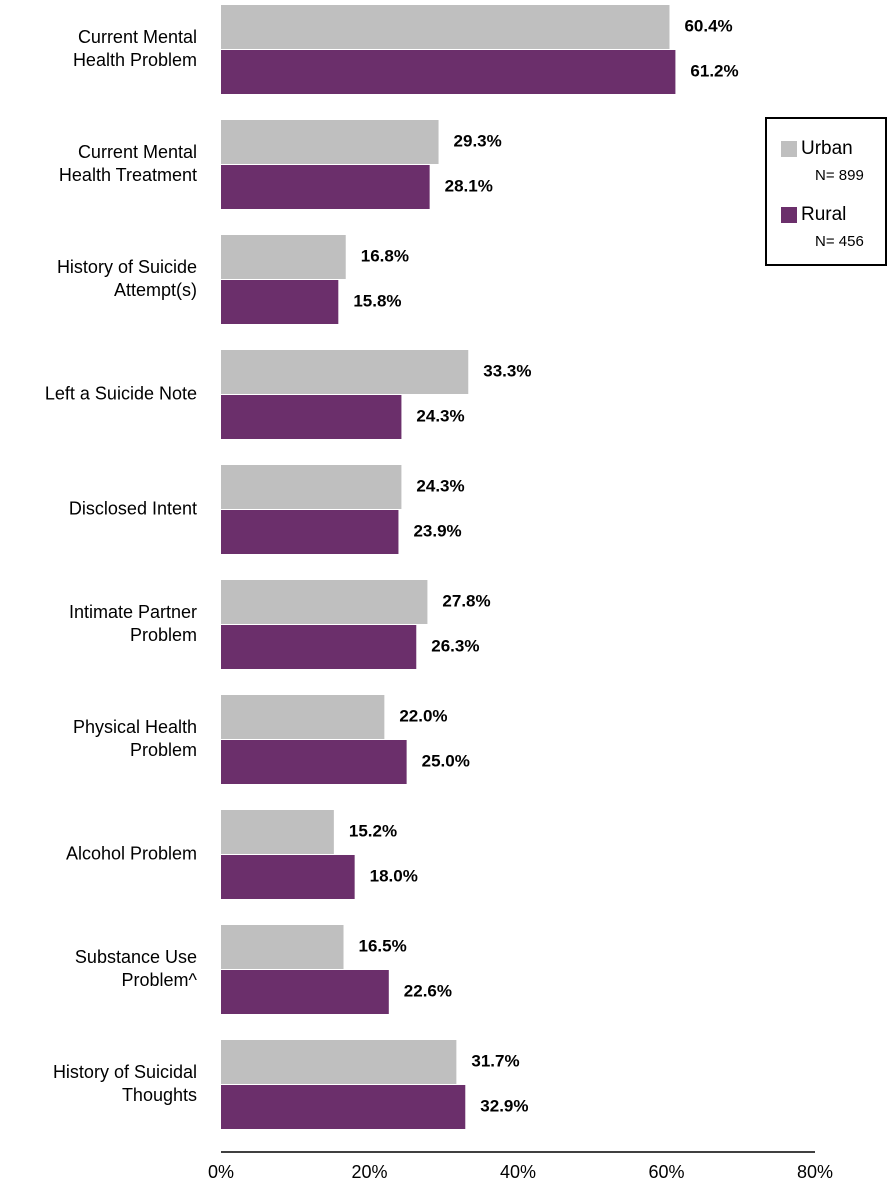 This screenshot has width=888, height=1184. I want to click on x-tick-label: 20%, so click(369, 1172).